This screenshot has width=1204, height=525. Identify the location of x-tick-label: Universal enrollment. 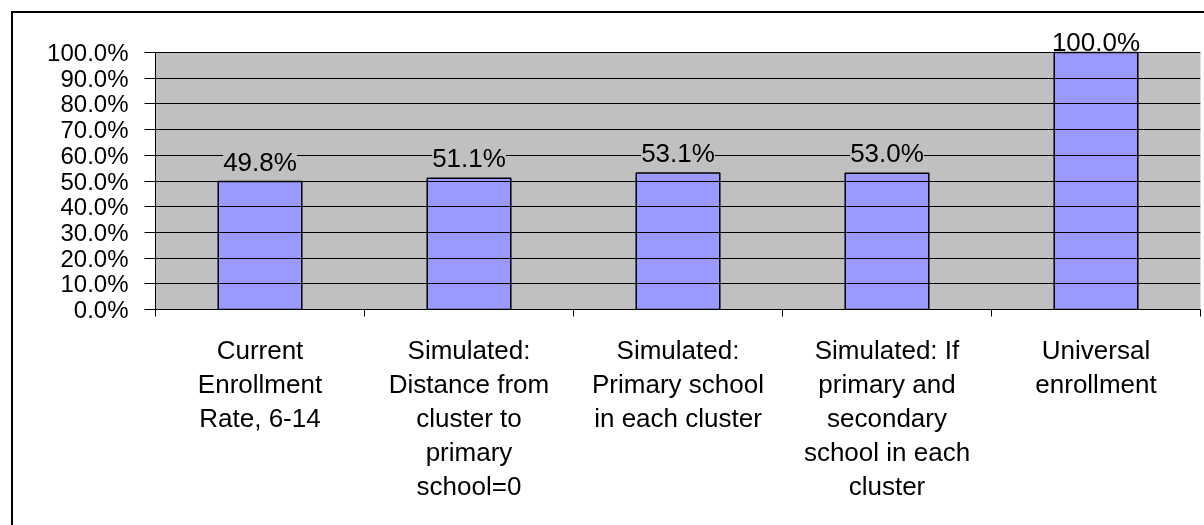
(1096, 366).